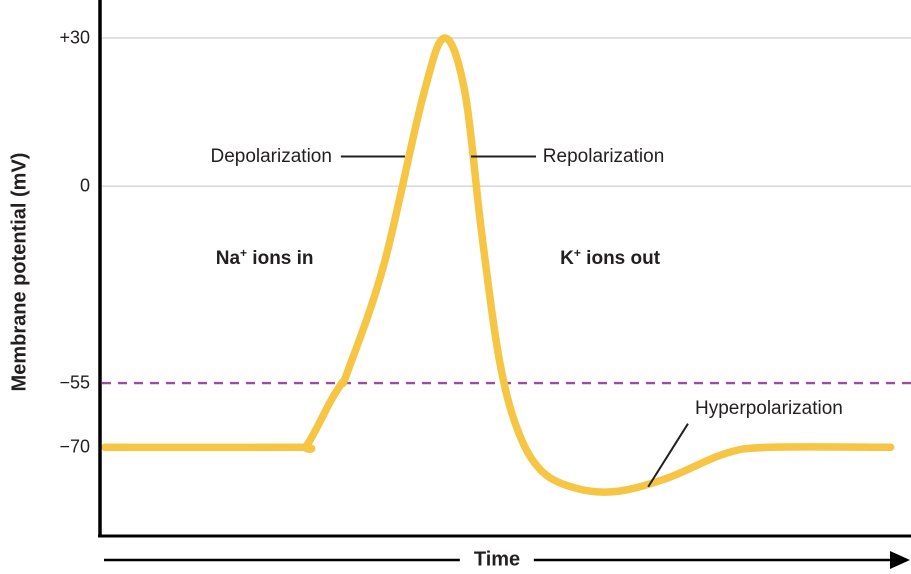  Describe the element at coordinates (577, 252) in the screenshot. I see `k-label-superscript: +` at that location.